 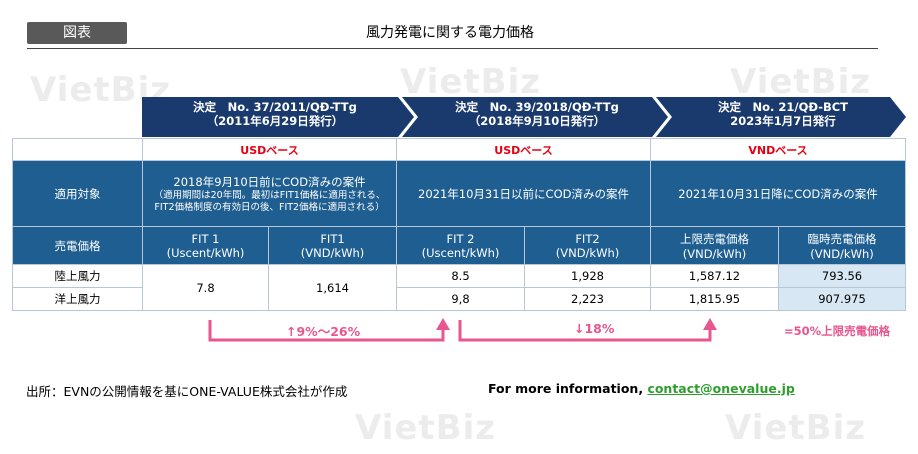 What do you see at coordinates (205, 245) in the screenshot?
I see `price-header: FIT 1 (Uscent/kWh)` at bounding box center [205, 245].